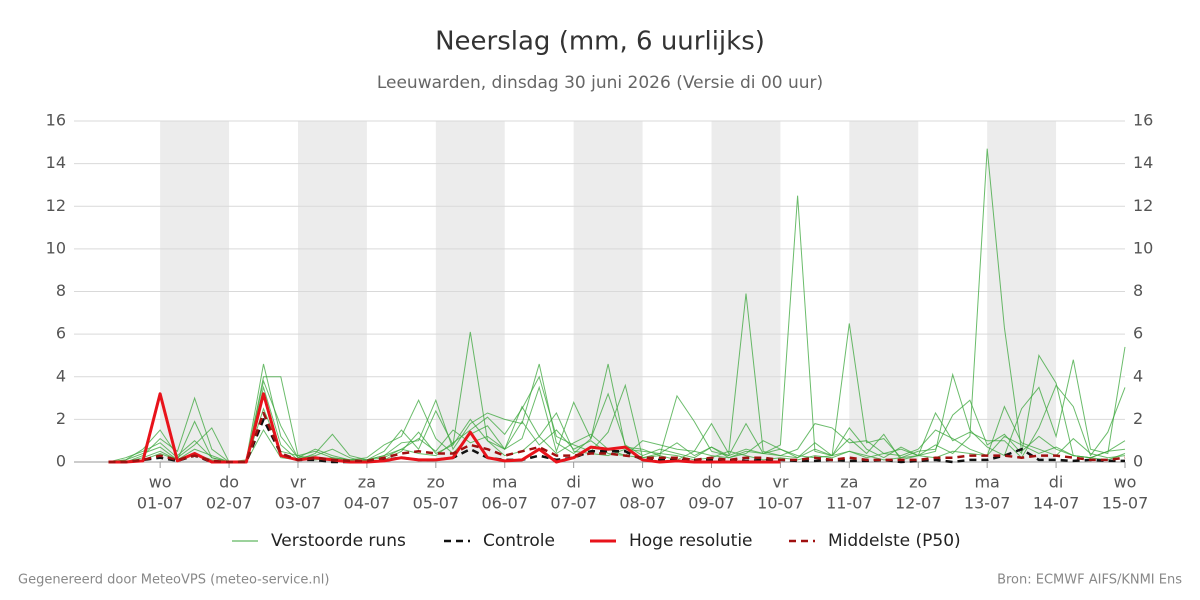  What do you see at coordinates (1125, 503) in the screenshot?
I see `x-tick-label: 15-07` at bounding box center [1125, 503].